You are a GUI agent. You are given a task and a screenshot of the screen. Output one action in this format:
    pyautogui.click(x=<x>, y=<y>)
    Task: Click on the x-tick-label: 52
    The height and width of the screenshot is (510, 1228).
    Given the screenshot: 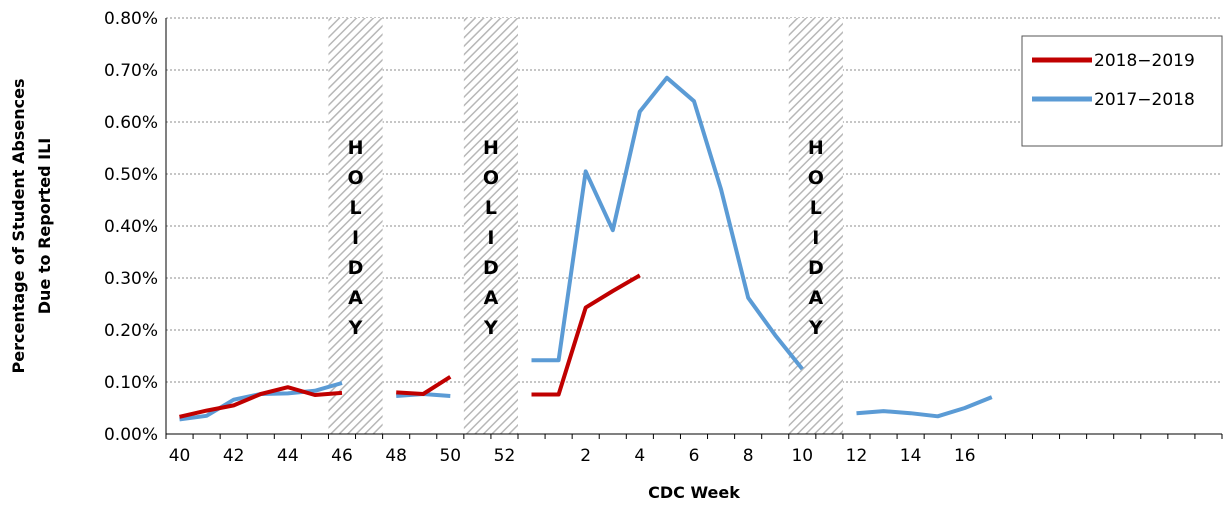 What is the action you would take?
    pyautogui.click(x=505, y=456)
    